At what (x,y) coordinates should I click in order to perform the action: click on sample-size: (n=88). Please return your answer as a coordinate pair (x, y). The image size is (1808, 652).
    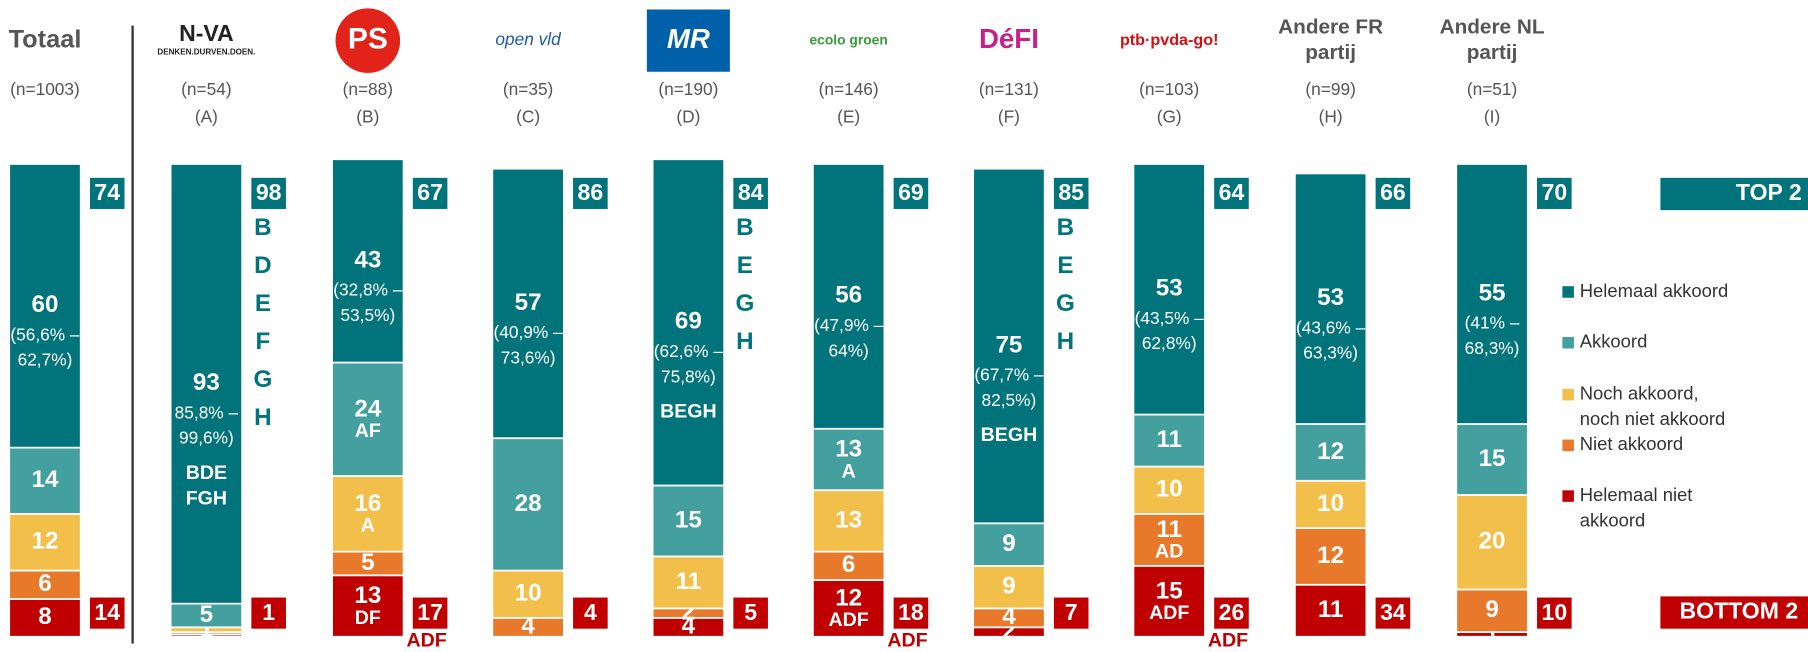
    Looking at the image, I should click on (368, 89).